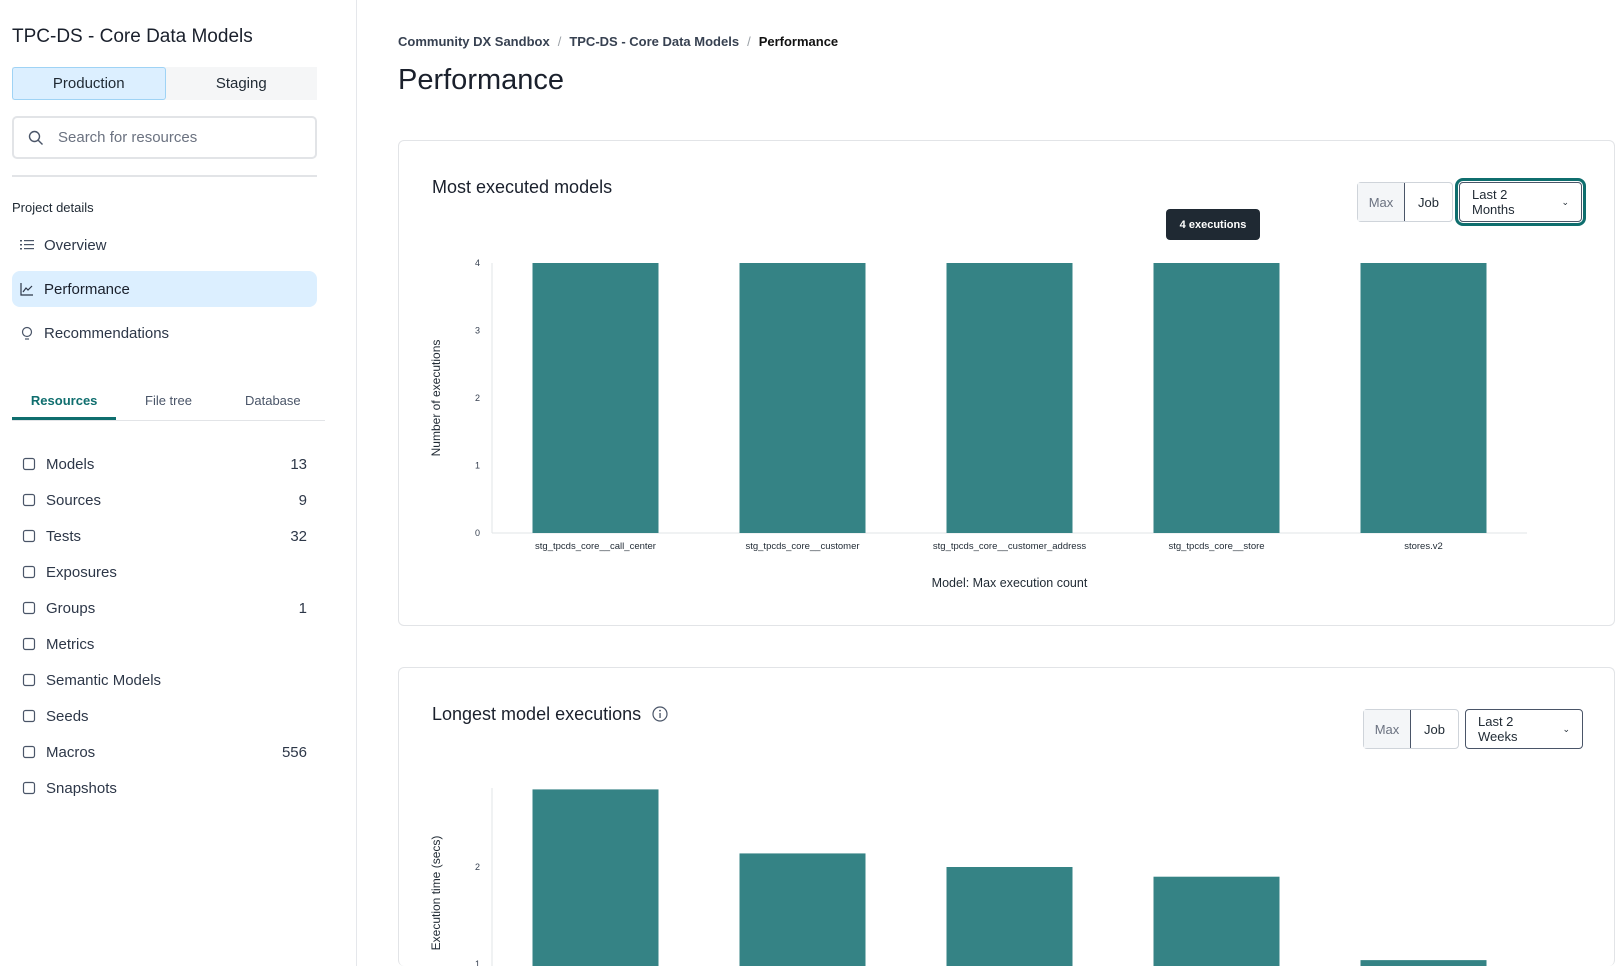 This screenshot has width=1621, height=966. Describe the element at coordinates (1524, 729) in the screenshot. I see `time-range-dropdown: Last 2 Weeks ⌄` at that location.